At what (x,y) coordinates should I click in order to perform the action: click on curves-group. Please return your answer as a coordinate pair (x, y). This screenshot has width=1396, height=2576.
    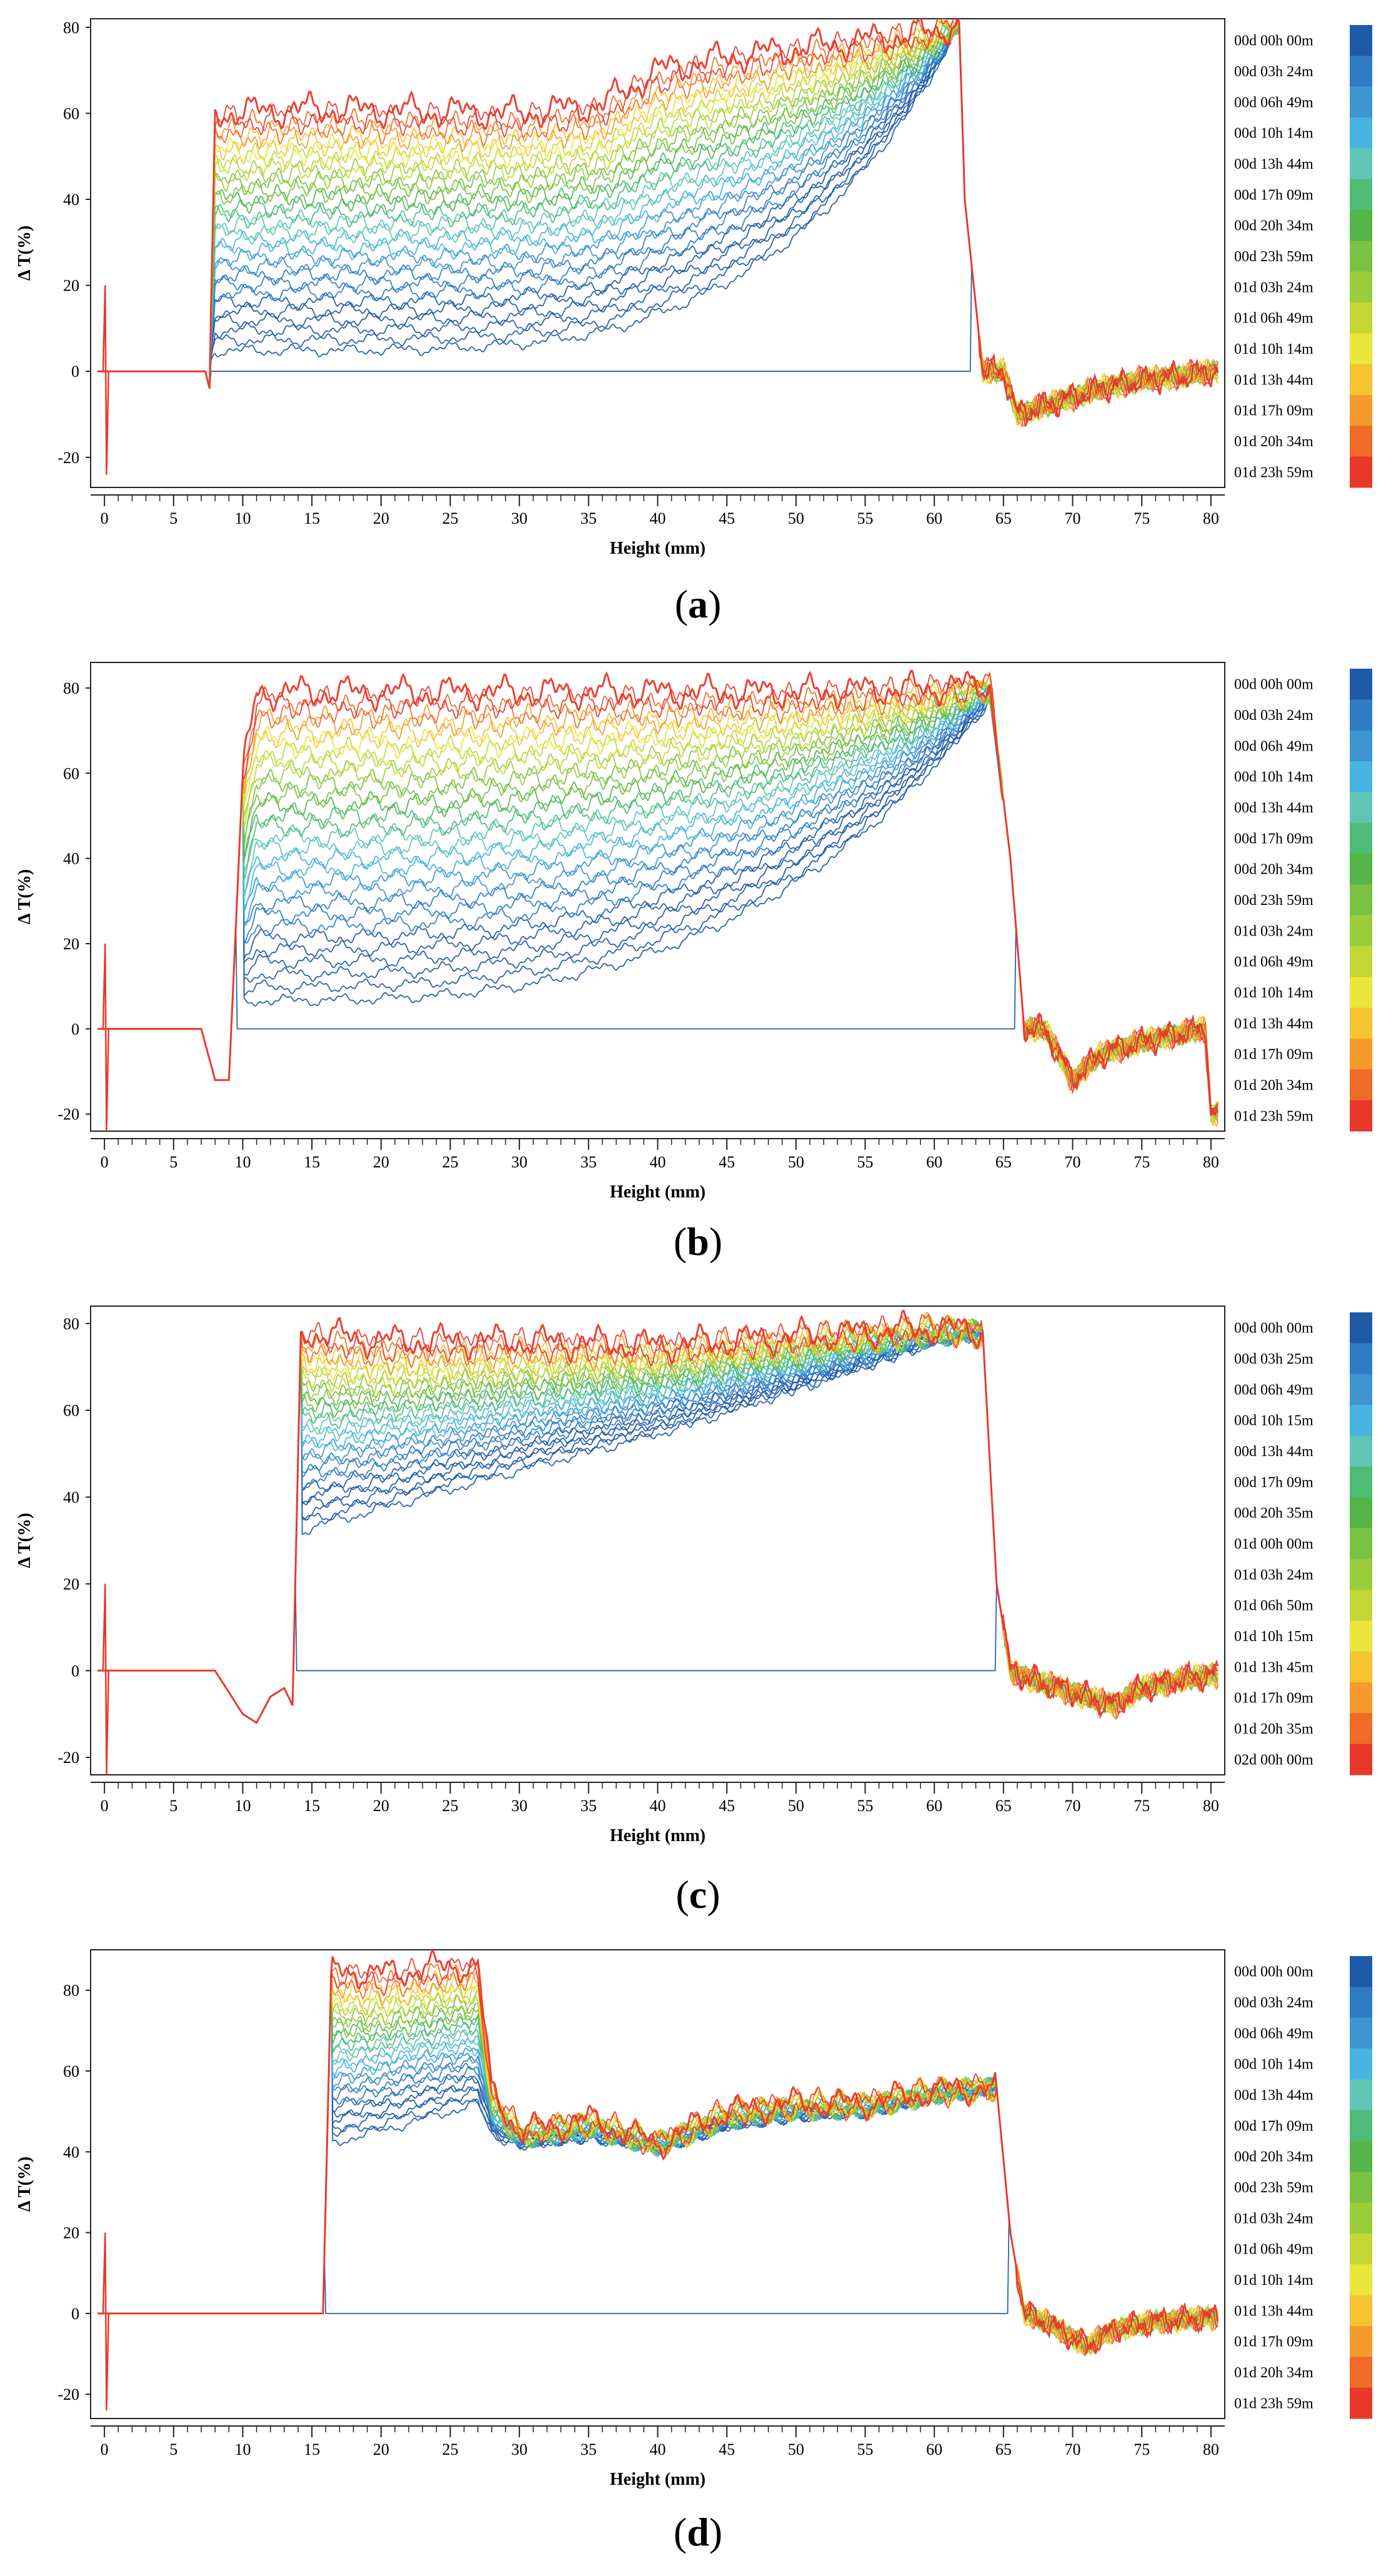
    Looking at the image, I should click on (658, 247).